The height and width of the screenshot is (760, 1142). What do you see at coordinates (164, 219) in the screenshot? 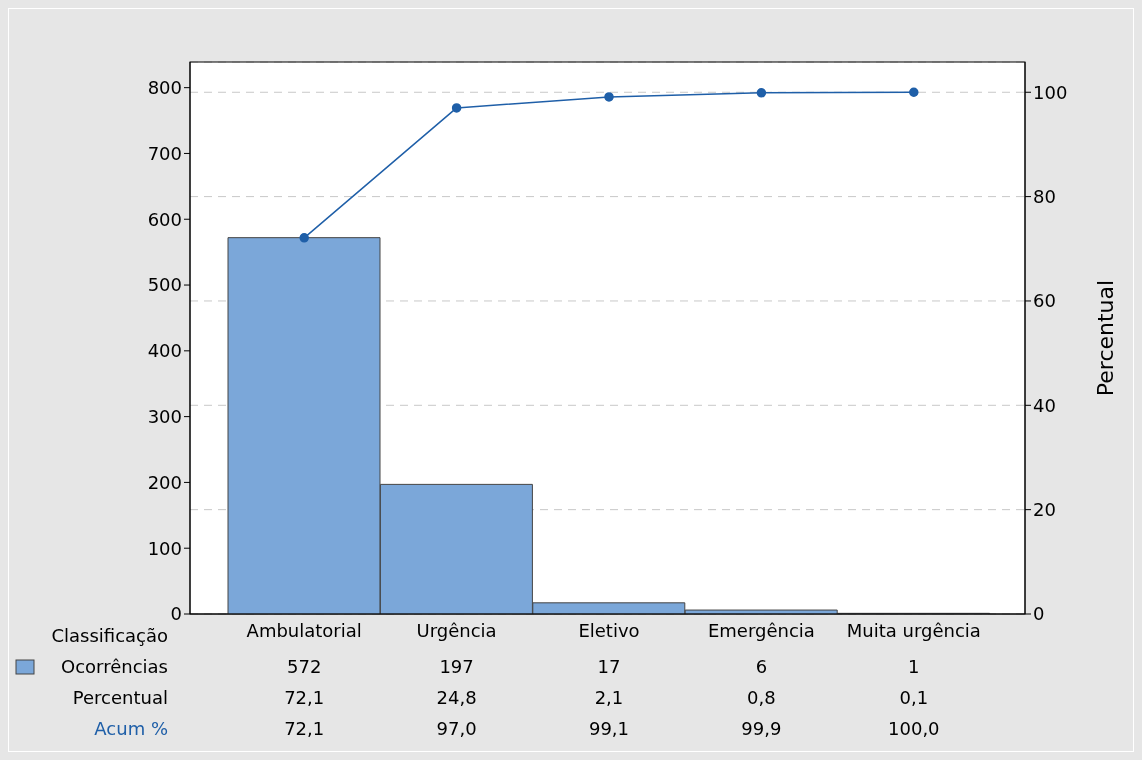
I see `y-tick-label: 600` at bounding box center [164, 219].